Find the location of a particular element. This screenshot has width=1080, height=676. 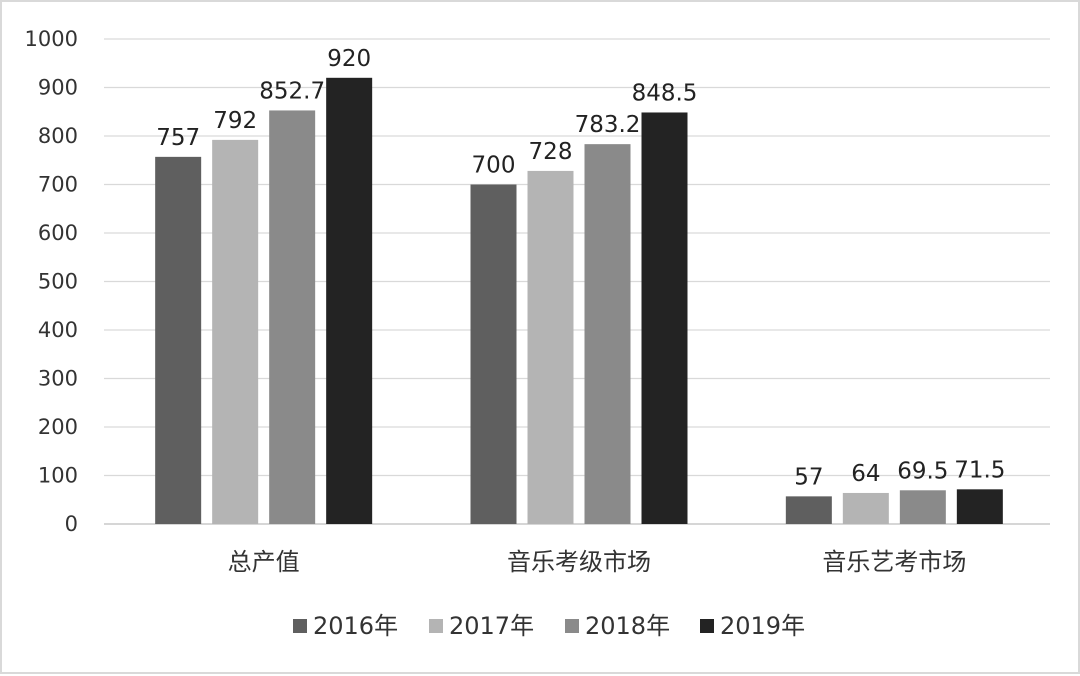

y-tick-label: 400 is located at coordinates (58, 330).